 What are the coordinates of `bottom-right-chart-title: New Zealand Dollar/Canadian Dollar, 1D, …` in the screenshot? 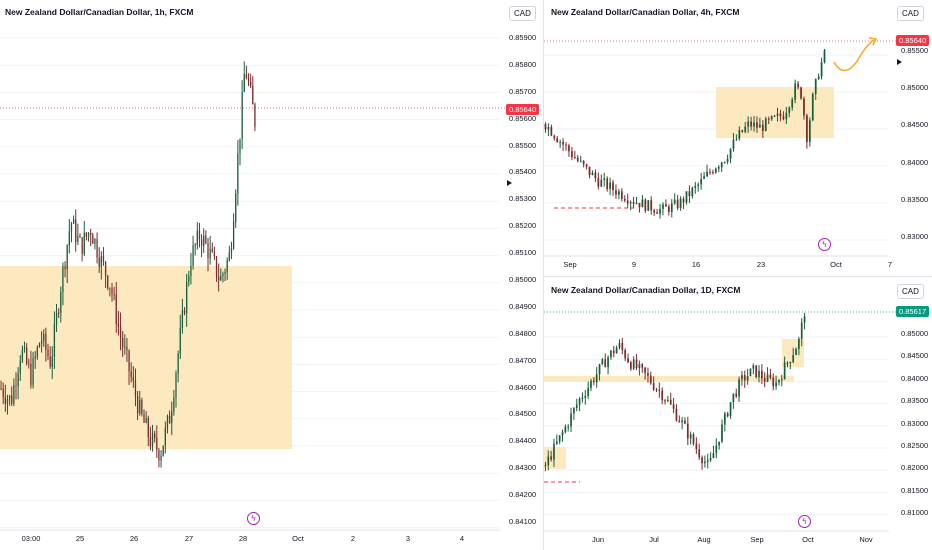 It's located at (646, 290).